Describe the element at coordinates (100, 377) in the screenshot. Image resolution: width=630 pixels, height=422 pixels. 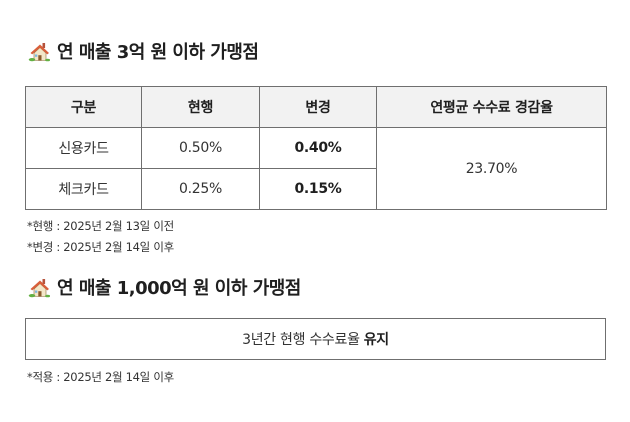
I see `footnote-applied: *적용 : 2025년 2월 14일 이후` at that location.